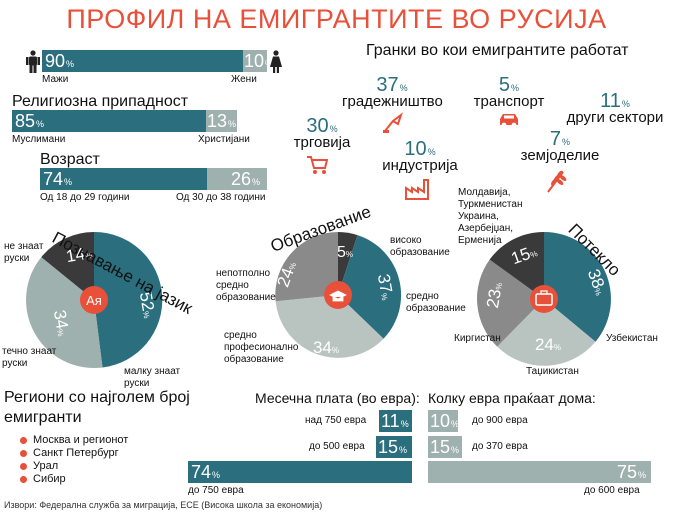 This screenshot has height=513, width=673. I want to click on origin-pie: 38% 24% 23% 15%, so click(544, 298).